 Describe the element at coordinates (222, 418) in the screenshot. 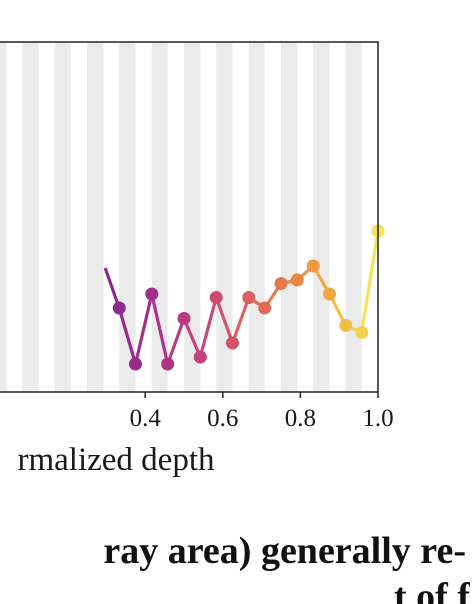

I see `x-tick-label-1: 0.6` at that location.